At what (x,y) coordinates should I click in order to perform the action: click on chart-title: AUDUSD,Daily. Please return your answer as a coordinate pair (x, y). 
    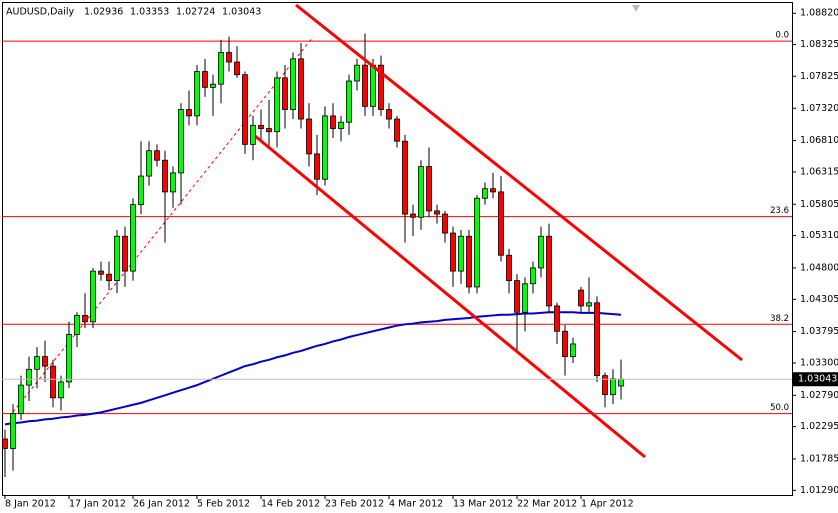
    Looking at the image, I should click on (40, 12).